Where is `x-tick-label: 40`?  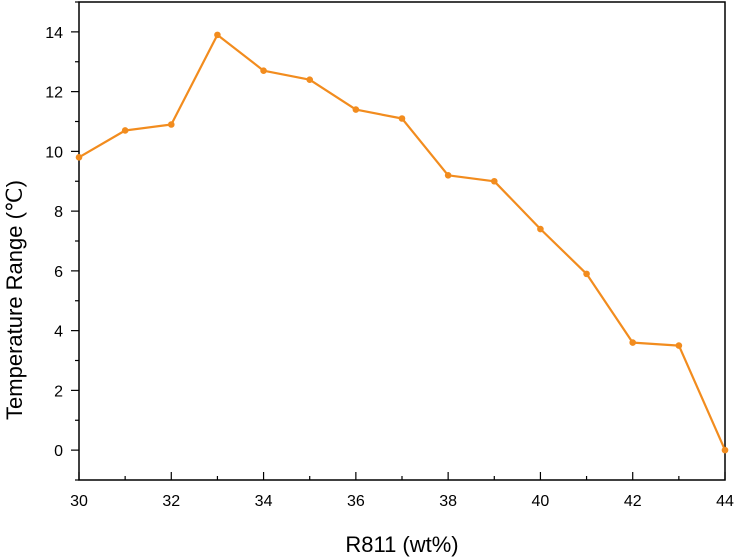 x-tick-label: 40 is located at coordinates (541, 501).